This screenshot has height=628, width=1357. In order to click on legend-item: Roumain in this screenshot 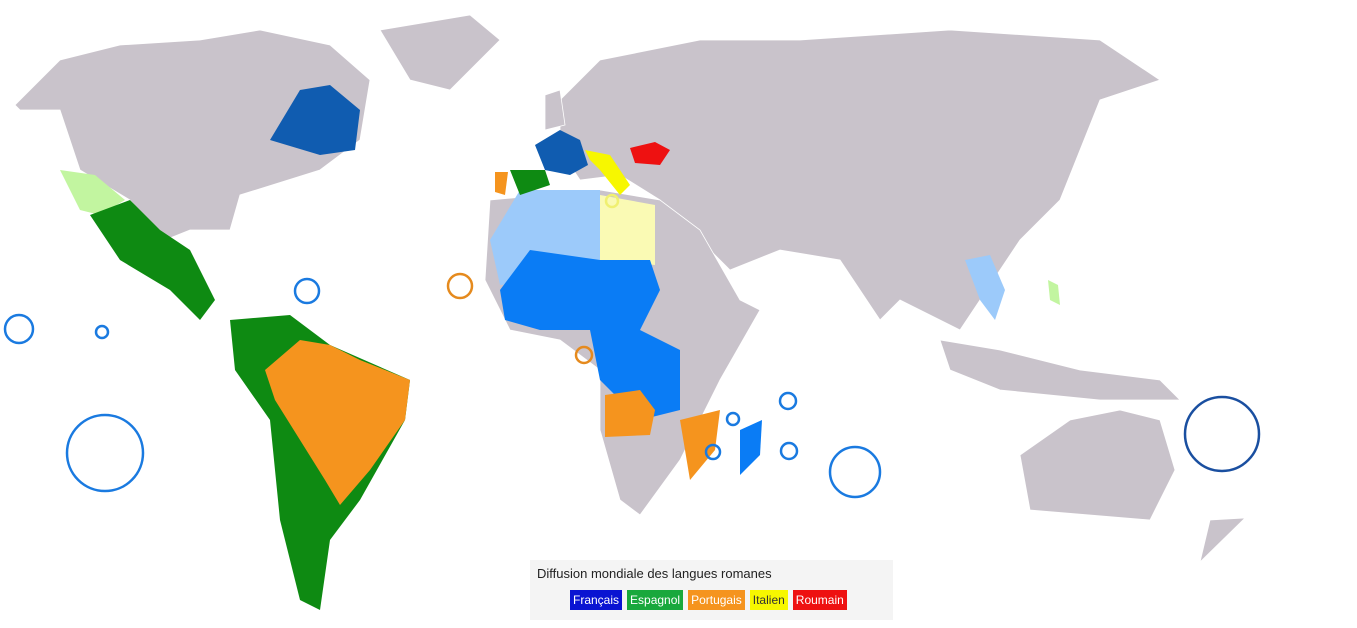, I will do `click(819, 600)`.